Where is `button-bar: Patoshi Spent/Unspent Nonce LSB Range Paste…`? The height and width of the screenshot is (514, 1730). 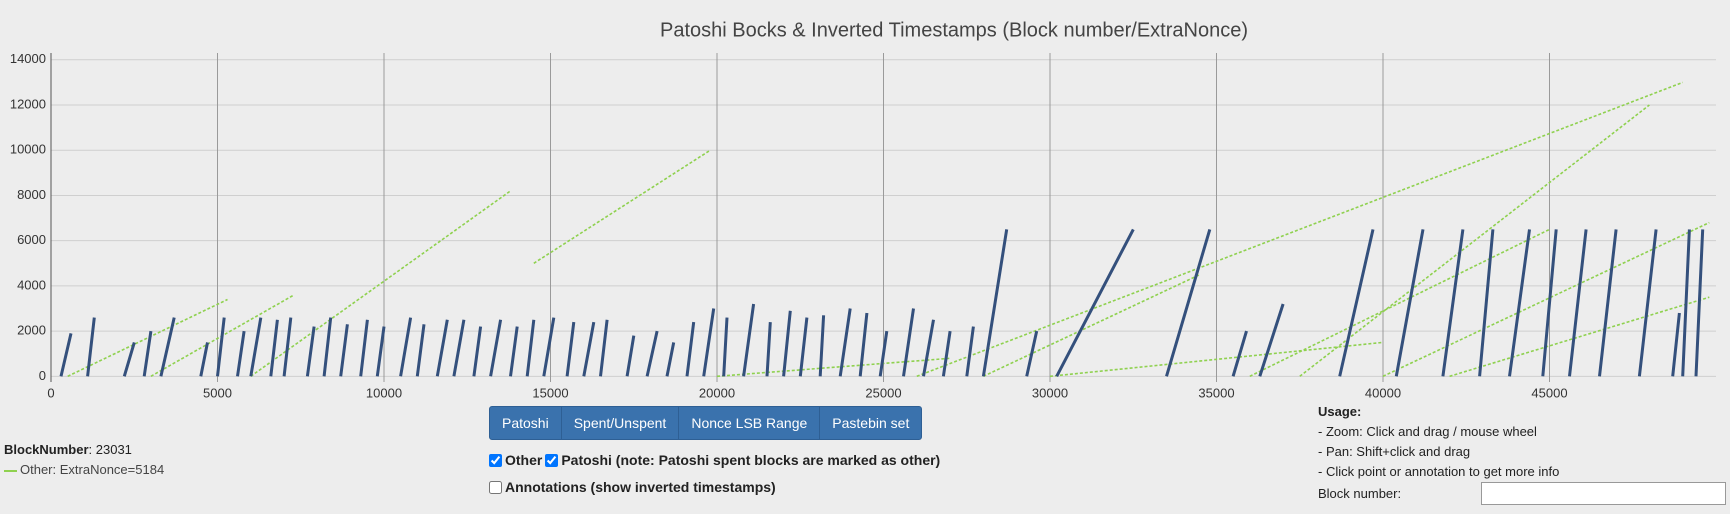
button-bar: Patoshi Spent/Unspent Nonce LSB Range Paste… is located at coordinates (706, 423).